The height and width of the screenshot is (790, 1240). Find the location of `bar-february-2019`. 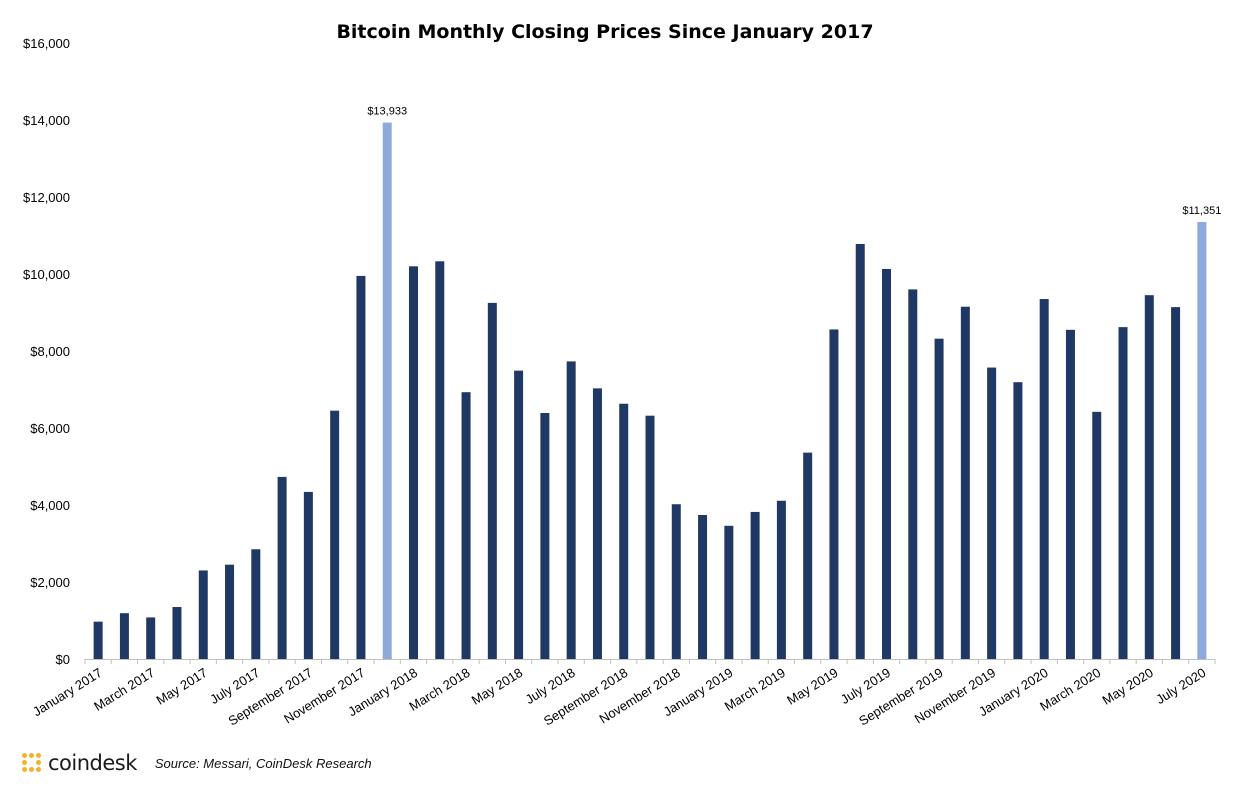

bar-february-2019 is located at coordinates (755, 585).